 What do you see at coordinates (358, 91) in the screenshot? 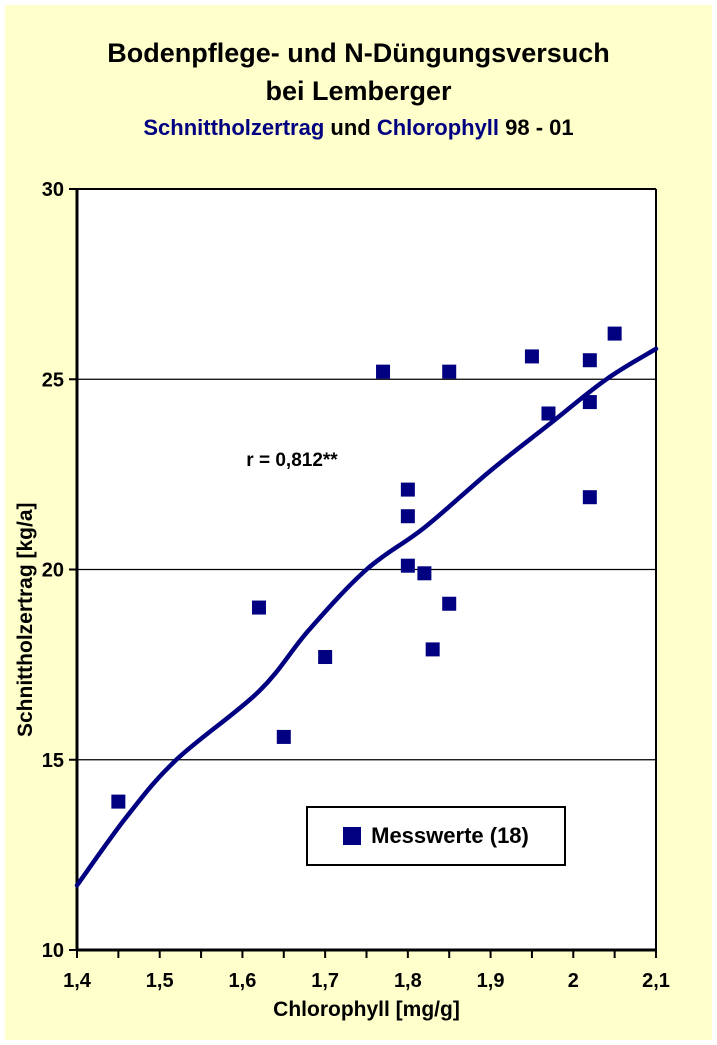
I see `chart-title-line2: bei Lemberger` at bounding box center [358, 91].